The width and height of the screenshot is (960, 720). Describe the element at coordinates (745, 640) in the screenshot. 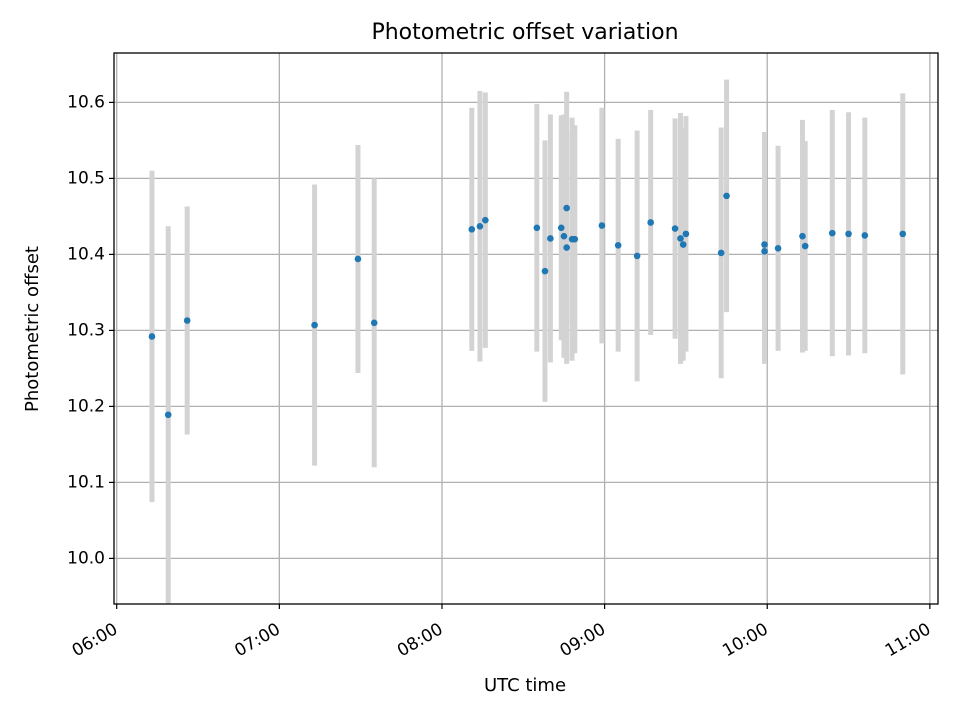

I see `x-tick-label: 10:00` at that location.